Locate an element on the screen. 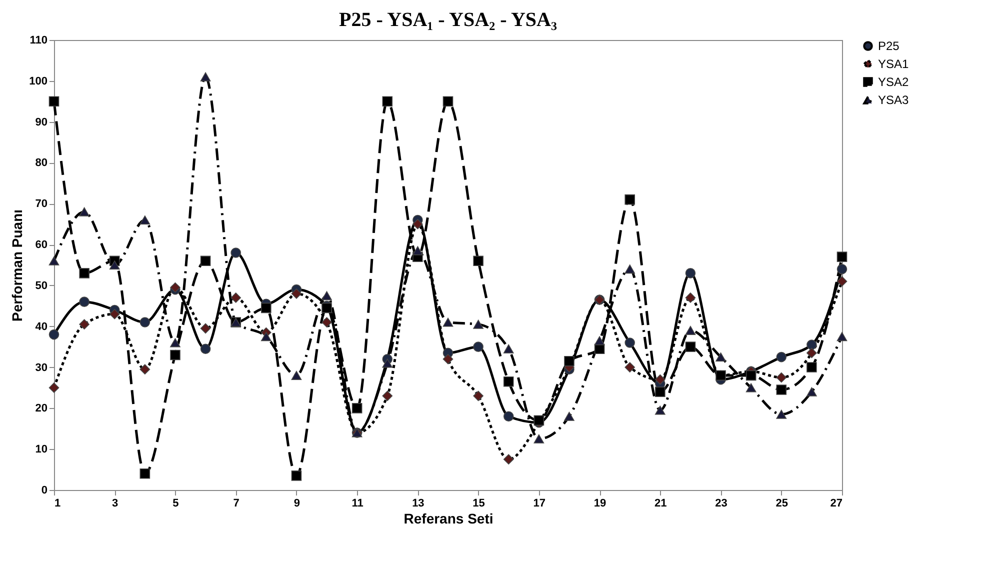 The width and height of the screenshot is (984, 569). x-tick-label: 9 is located at coordinates (297, 504).